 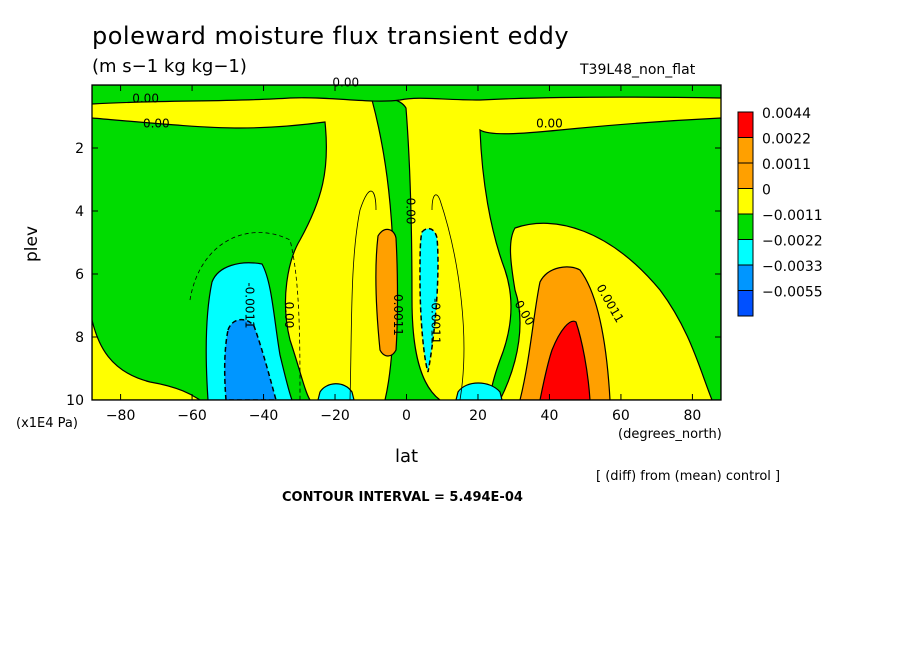 I want to click on contour-line-central-thin, so click(x=363, y=295).